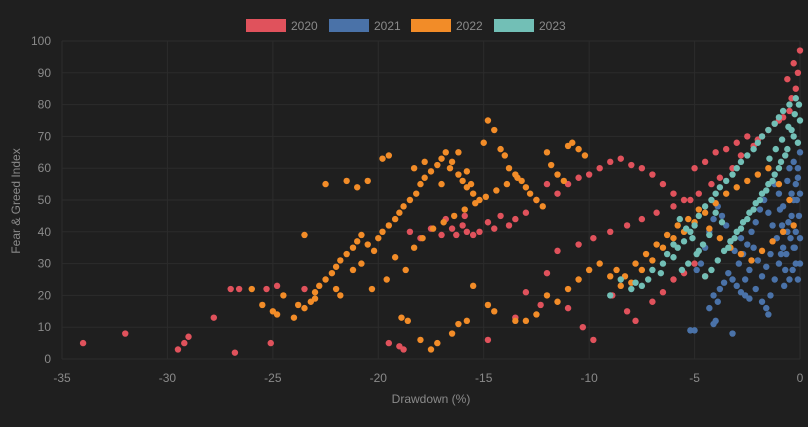 This screenshot has height=427, width=808. What do you see at coordinates (447, 26) in the screenshot?
I see `legend-item-2022: 2022` at bounding box center [447, 26].